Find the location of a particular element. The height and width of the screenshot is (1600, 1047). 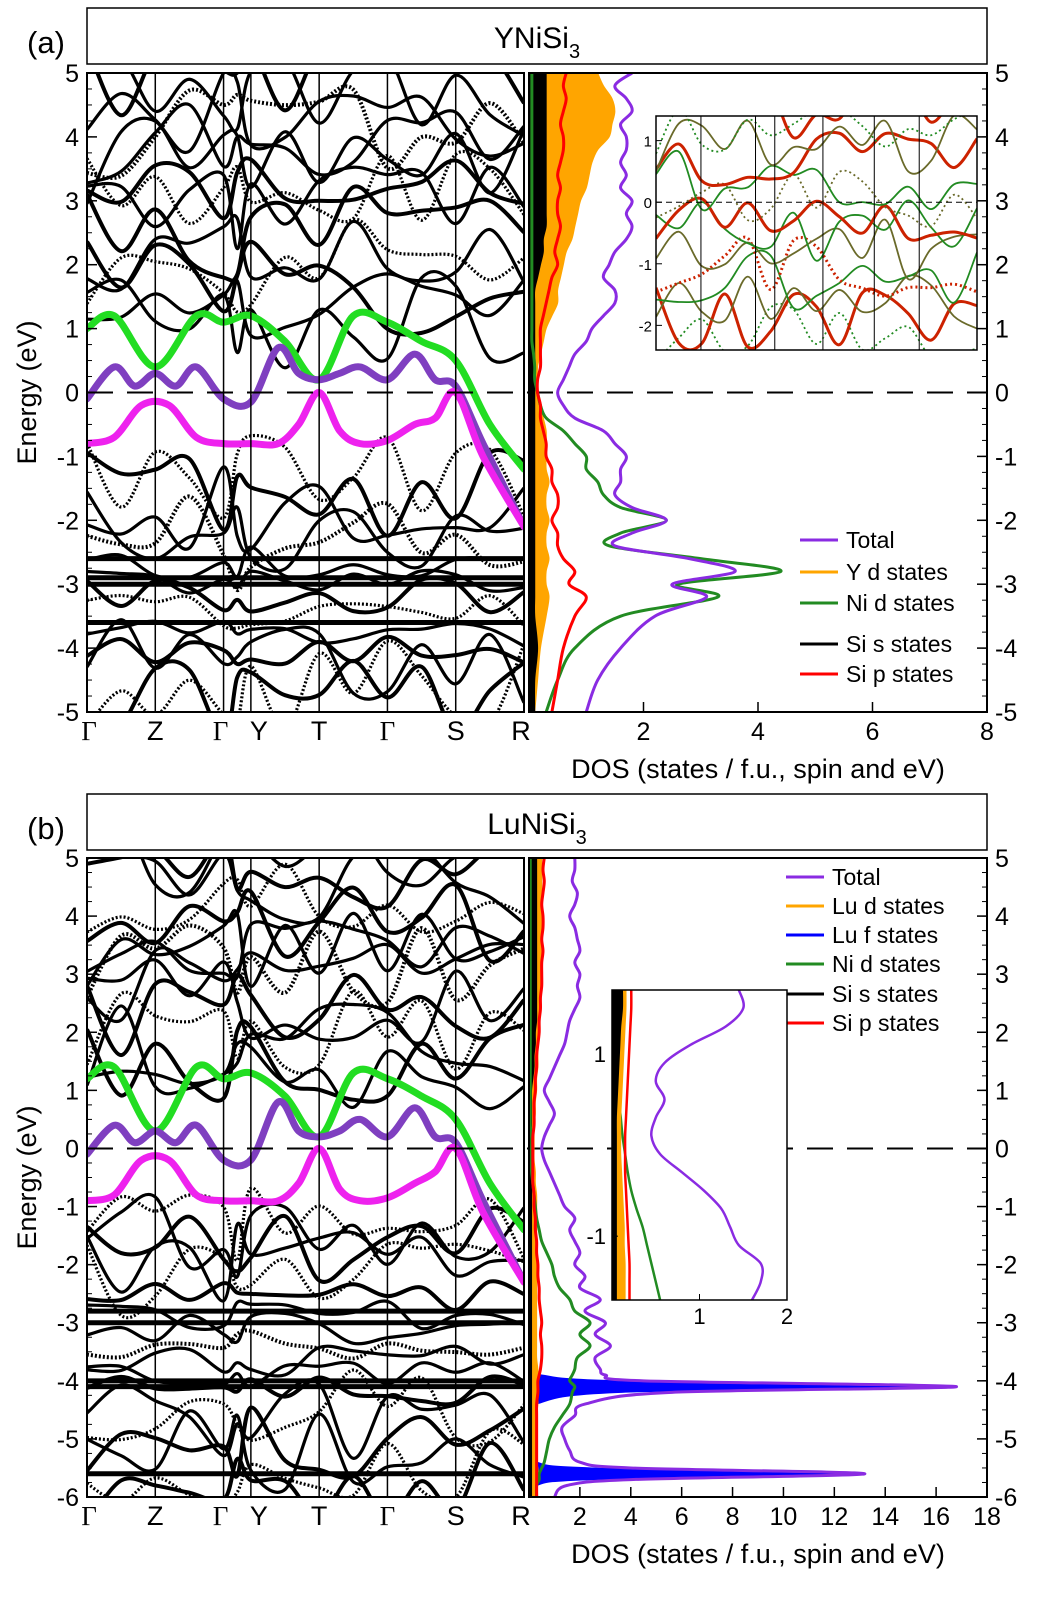

inset-b-y-tick-label: 1 is located at coordinates (600, 1054).